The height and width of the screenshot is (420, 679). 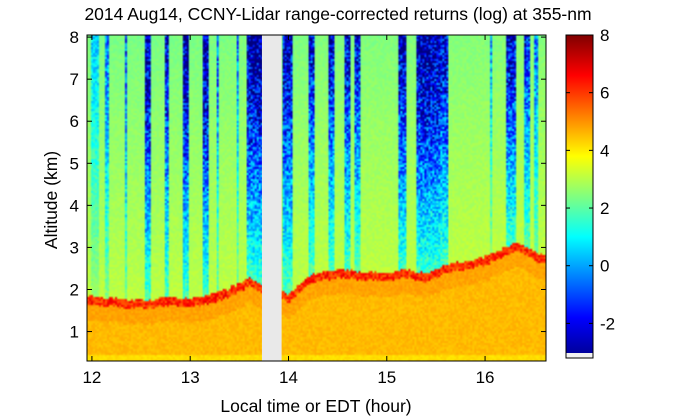 I want to click on y-tick-label: 6, so click(x=74, y=121).